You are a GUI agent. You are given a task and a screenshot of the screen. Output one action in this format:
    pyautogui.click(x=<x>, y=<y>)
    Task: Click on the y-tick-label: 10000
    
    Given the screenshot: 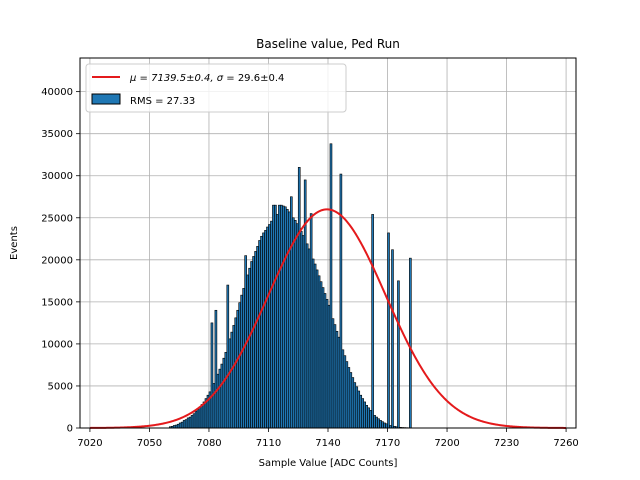 What is the action you would take?
    pyautogui.click(x=57, y=344)
    